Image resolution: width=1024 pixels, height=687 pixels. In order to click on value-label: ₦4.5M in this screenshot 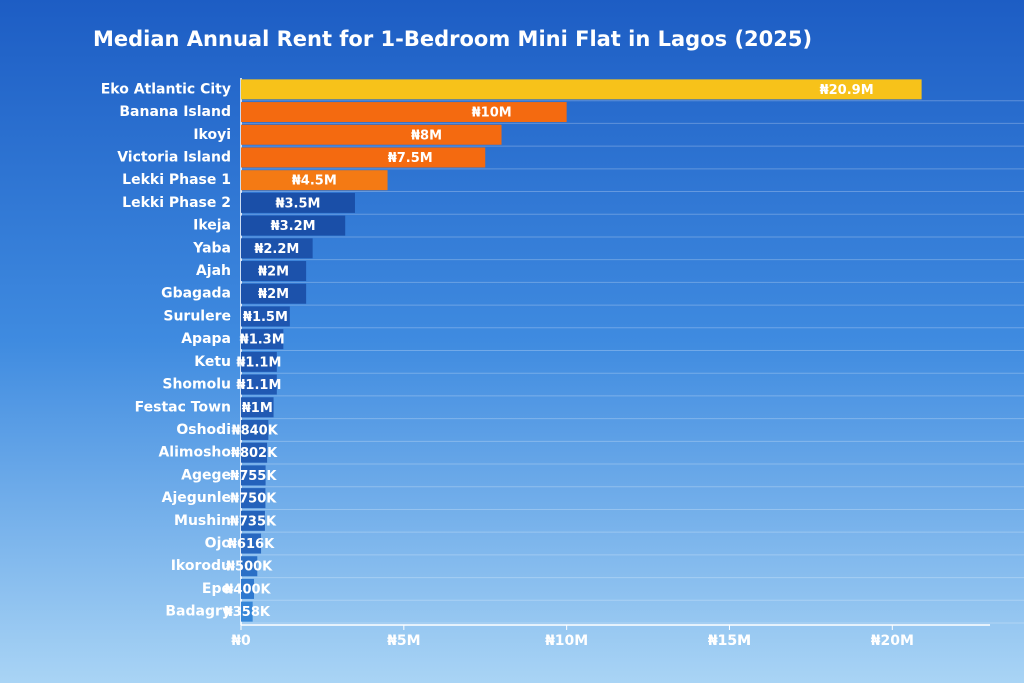, I will do `click(314, 181)`.